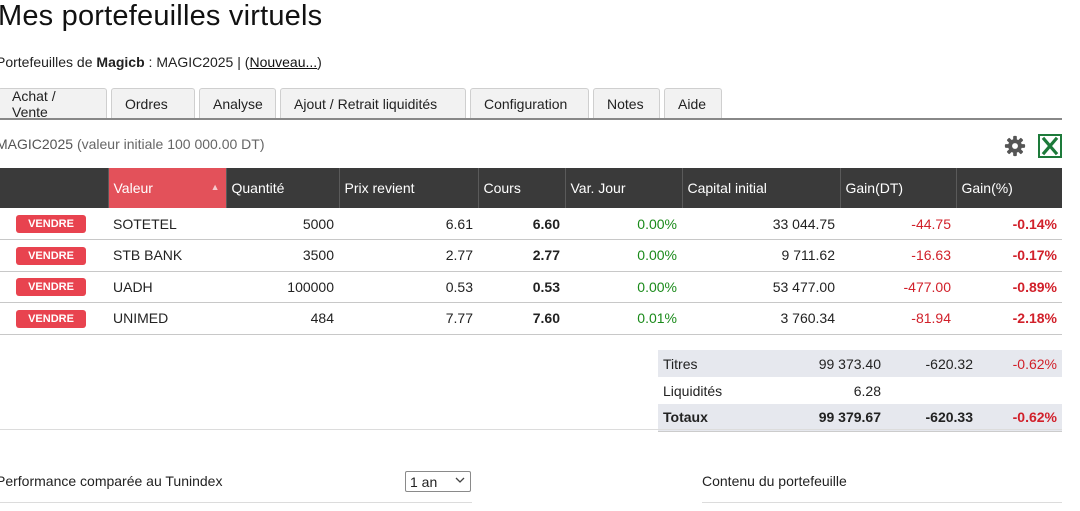 Image resolution: width=1080 pixels, height=511 pixels. What do you see at coordinates (521, 318) in the screenshot?
I see `cell-cours: 7.60` at bounding box center [521, 318].